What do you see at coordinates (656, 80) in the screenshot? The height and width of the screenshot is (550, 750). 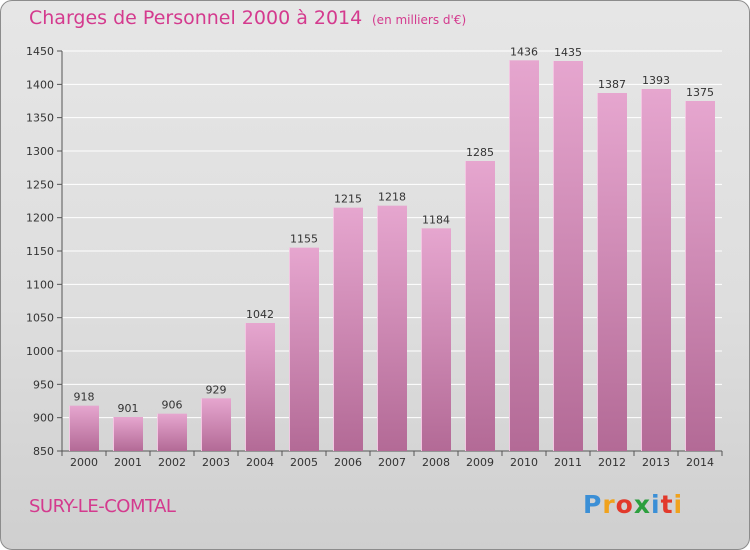 I see `data-label: 1393` at bounding box center [656, 80].